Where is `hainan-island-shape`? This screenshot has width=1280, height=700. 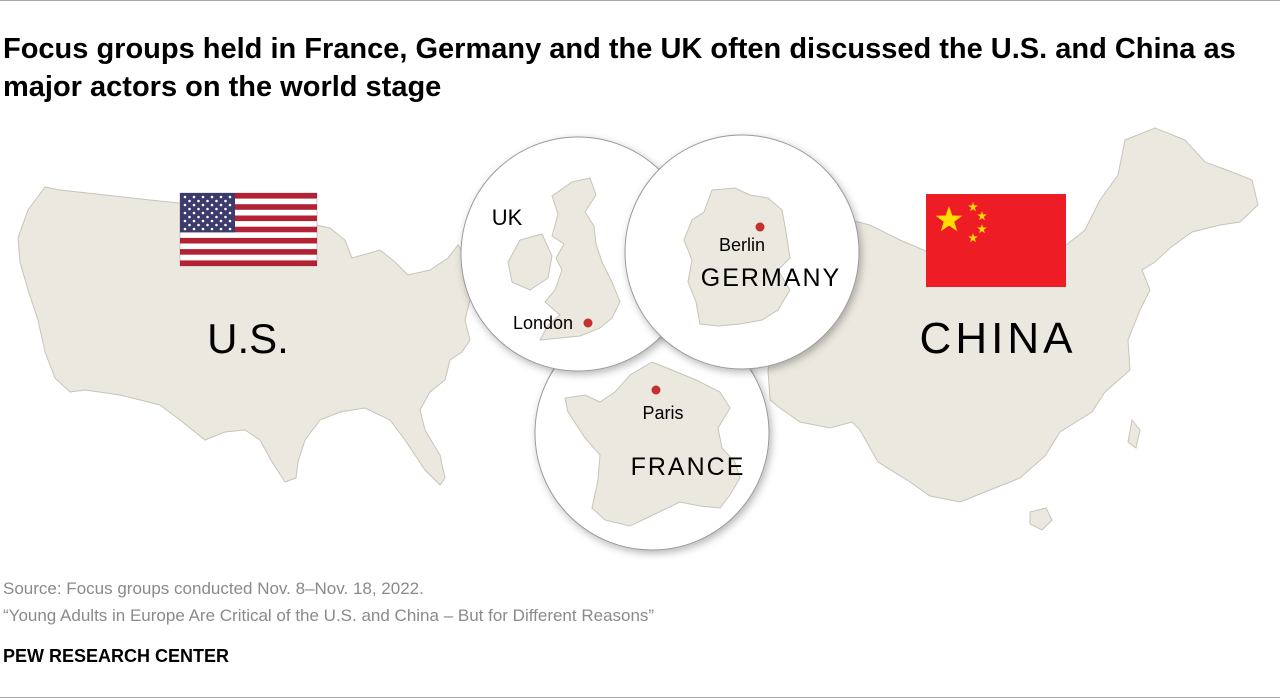
hainan-island-shape is located at coordinates (1041, 519).